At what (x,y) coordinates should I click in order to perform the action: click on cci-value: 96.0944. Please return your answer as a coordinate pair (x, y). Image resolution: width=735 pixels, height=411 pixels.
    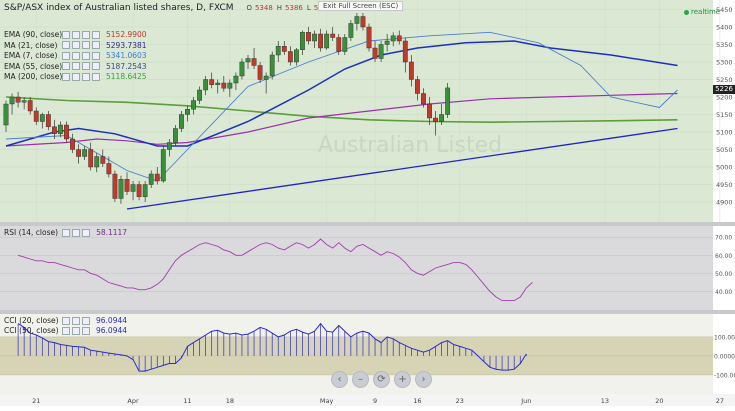
    Looking at the image, I should click on (112, 330).